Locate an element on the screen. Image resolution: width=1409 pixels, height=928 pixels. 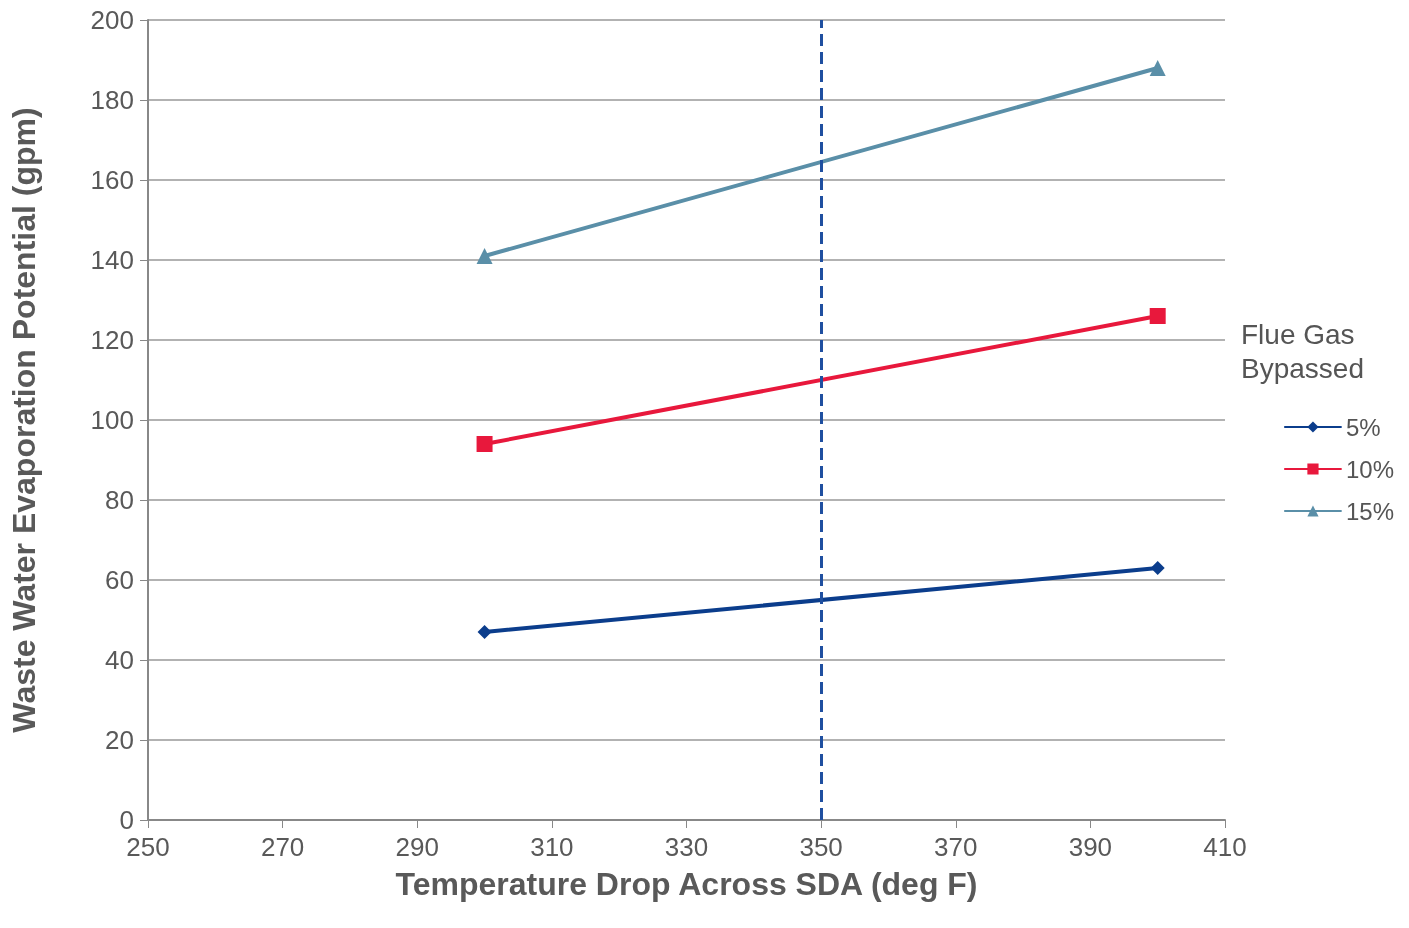
x-tick-label: 330 is located at coordinates (686, 847).